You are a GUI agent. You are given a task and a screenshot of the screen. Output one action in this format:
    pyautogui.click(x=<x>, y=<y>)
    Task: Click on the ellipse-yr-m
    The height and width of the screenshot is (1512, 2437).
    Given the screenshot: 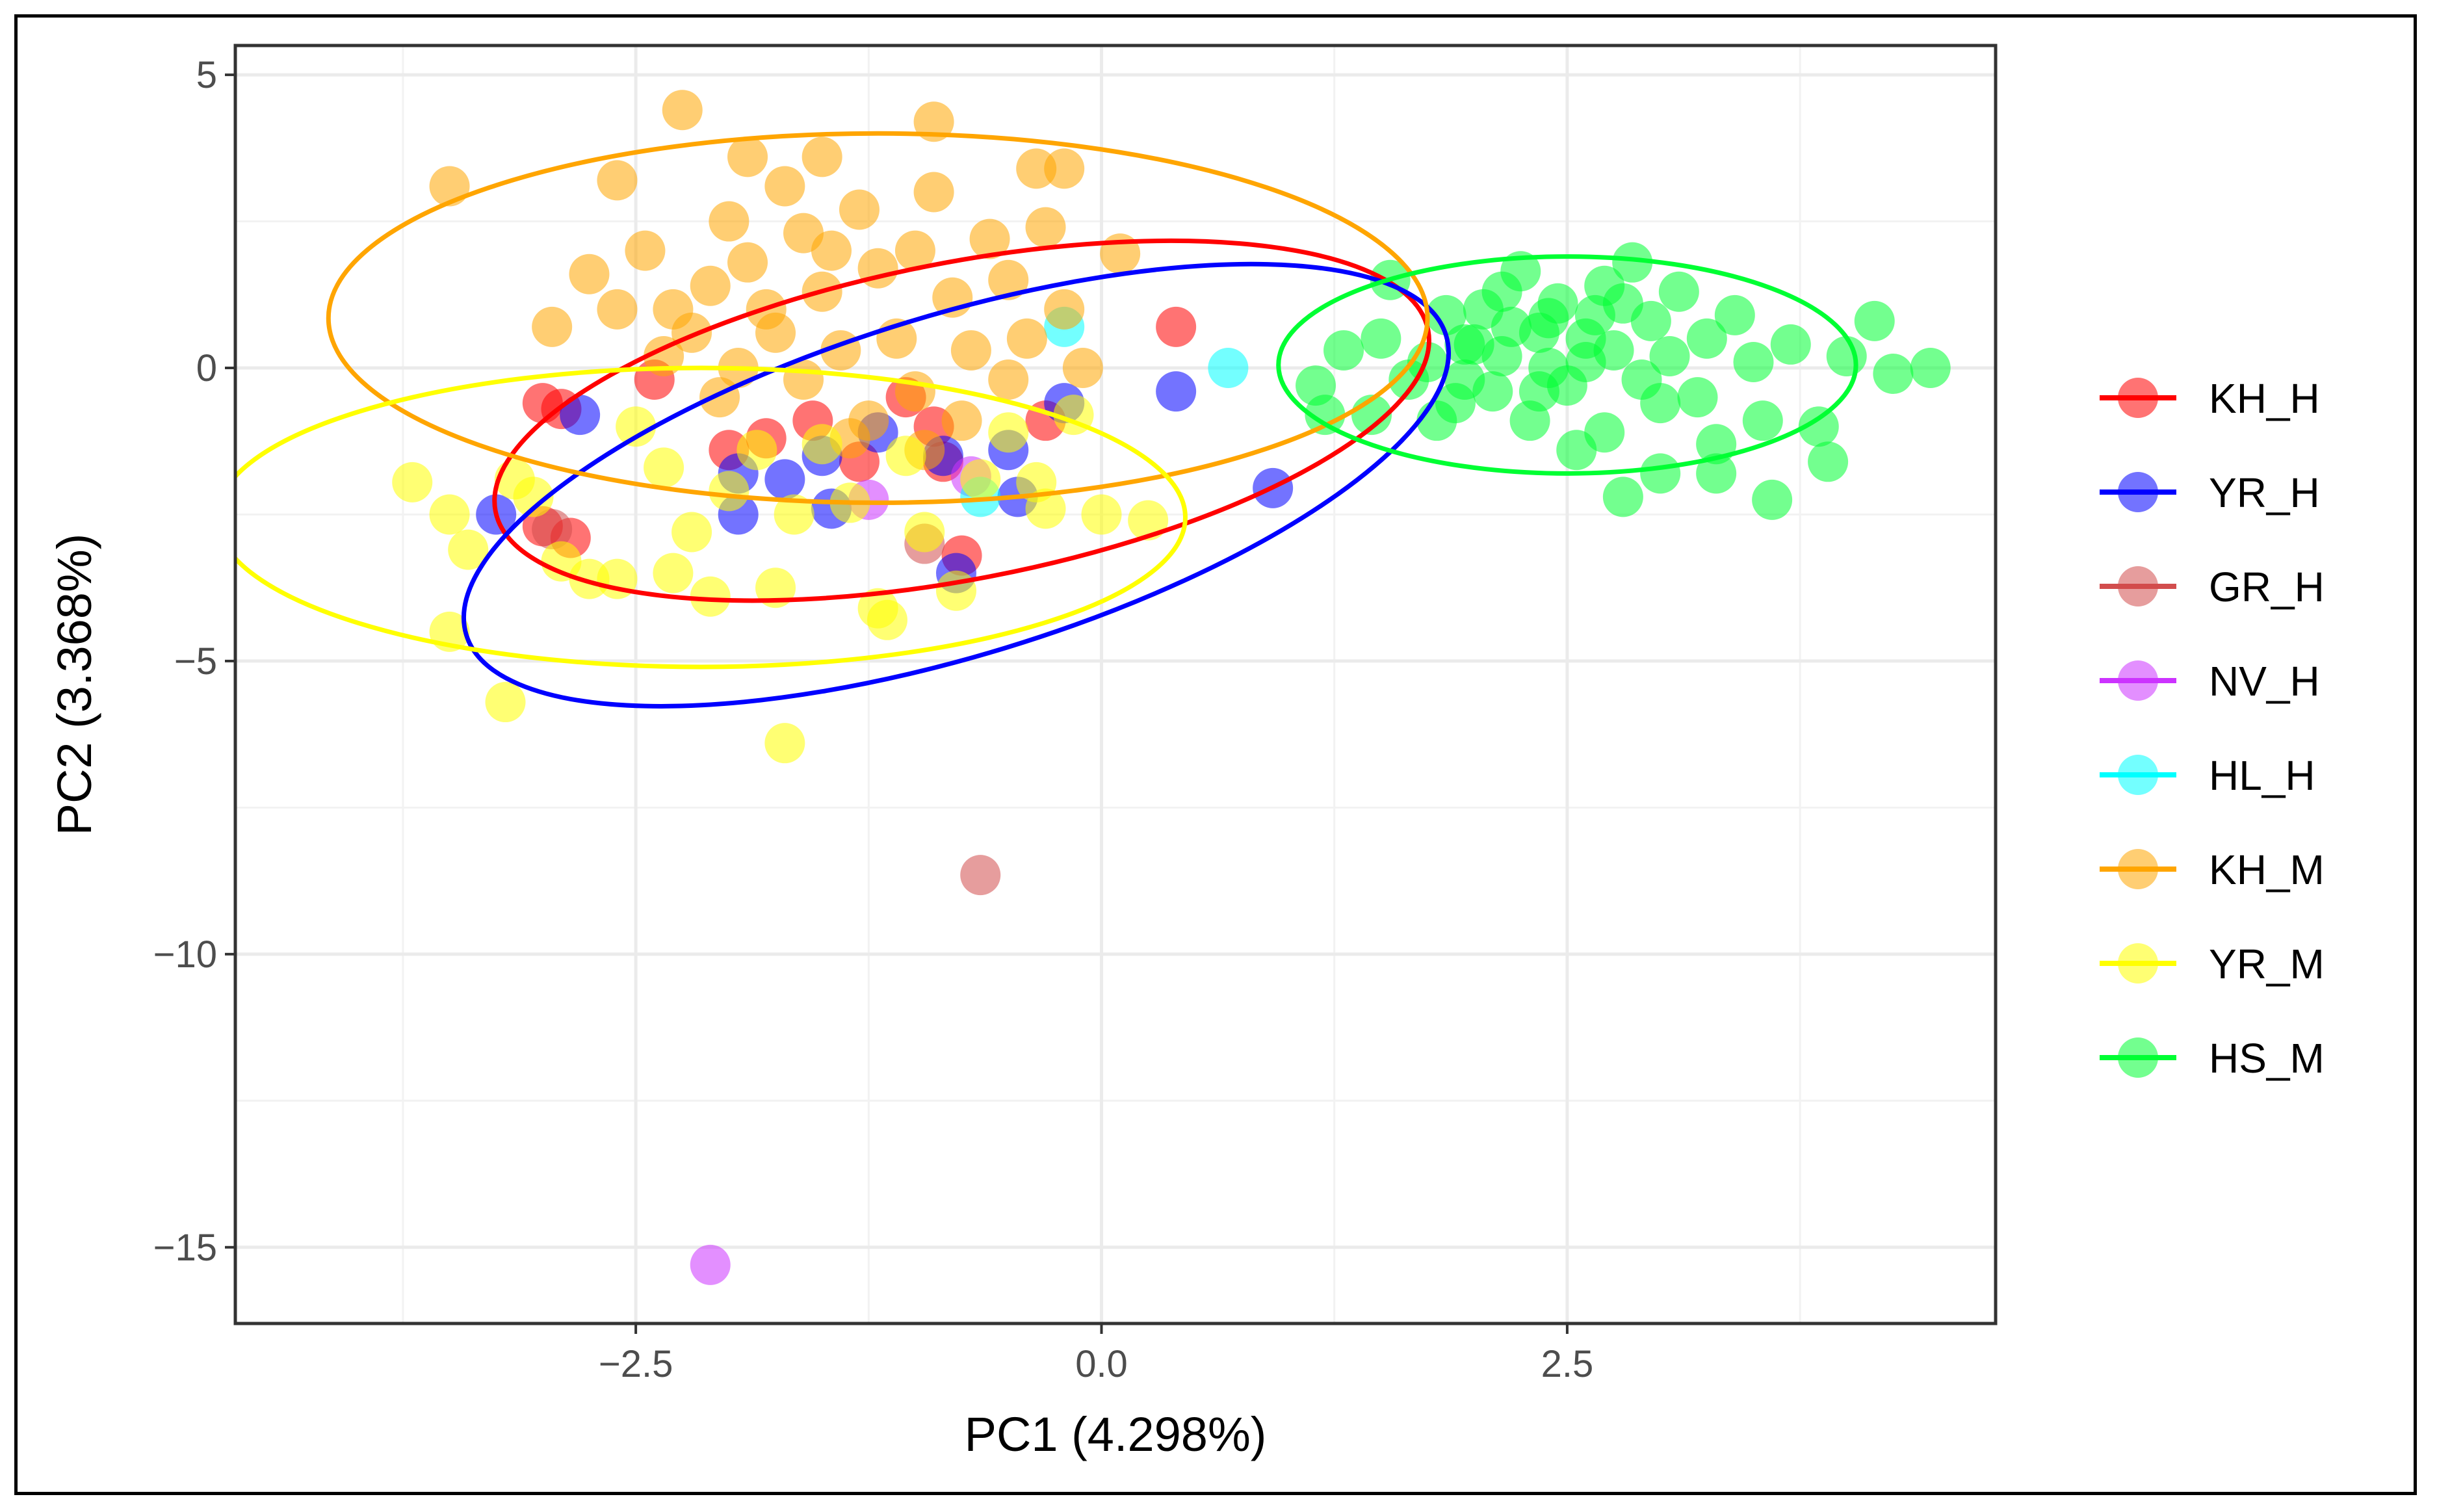 What is the action you would take?
    pyautogui.click(x=711, y=517)
    